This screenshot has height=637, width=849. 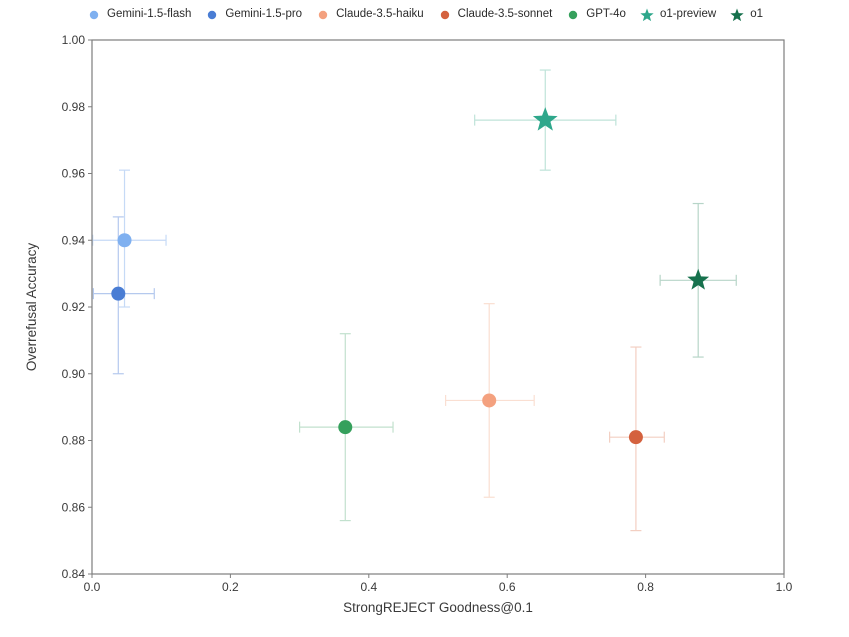 I want to click on y-tick-label: 0.88, so click(x=74, y=441).